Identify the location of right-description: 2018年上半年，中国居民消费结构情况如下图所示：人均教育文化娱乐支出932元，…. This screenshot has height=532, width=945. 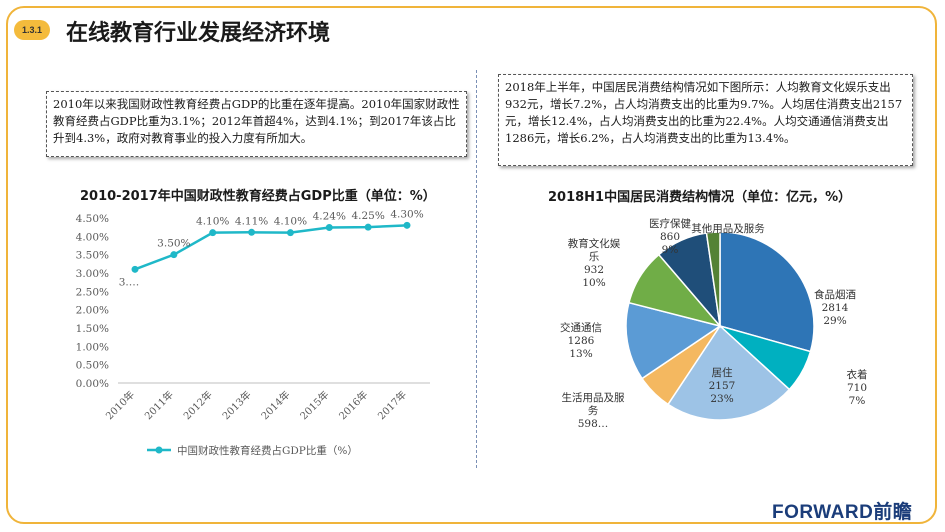
(705, 120).